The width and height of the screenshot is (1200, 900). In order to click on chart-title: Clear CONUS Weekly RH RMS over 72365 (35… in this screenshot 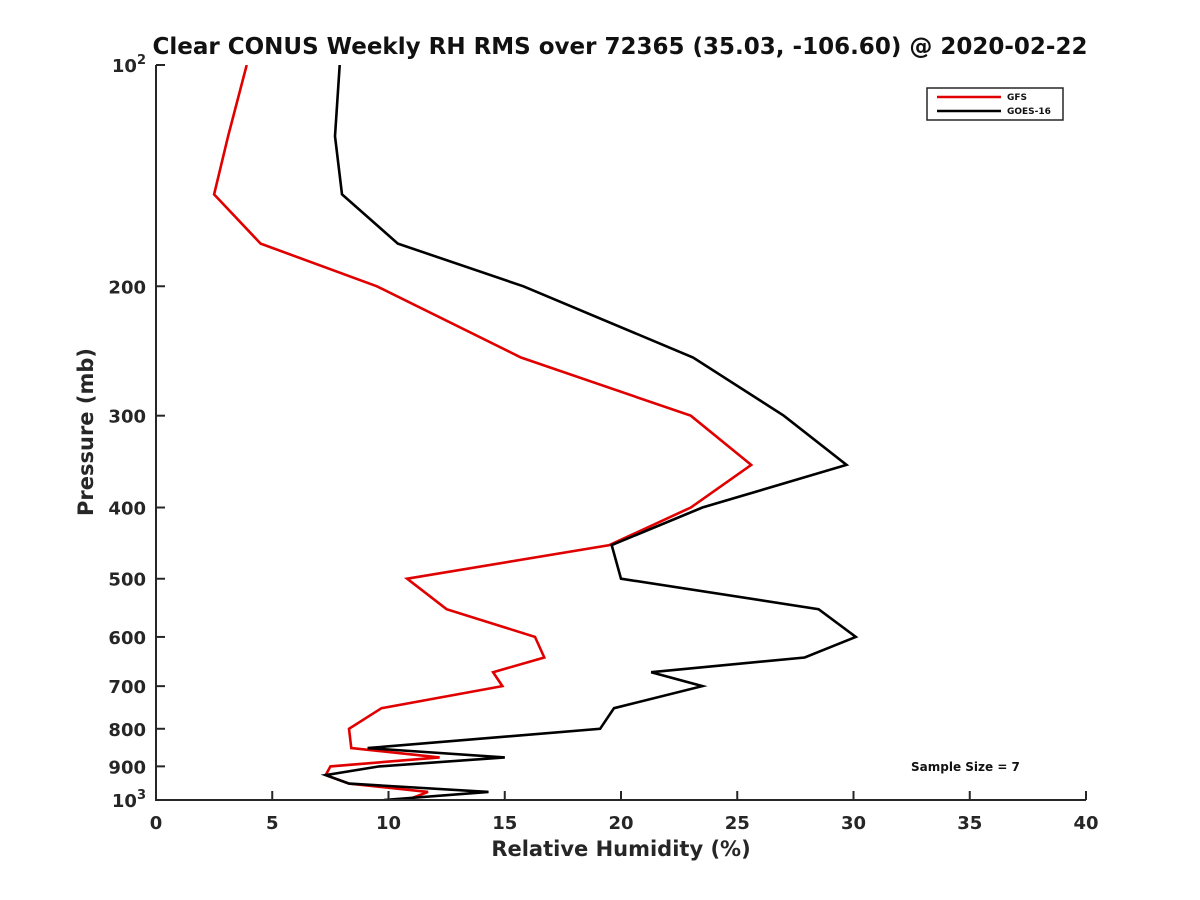, I will do `click(620, 47)`.